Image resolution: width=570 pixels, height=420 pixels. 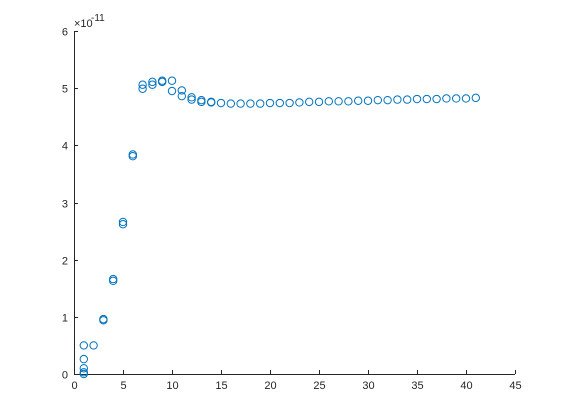 I want to click on y-tick-label: 5, so click(x=65, y=90).